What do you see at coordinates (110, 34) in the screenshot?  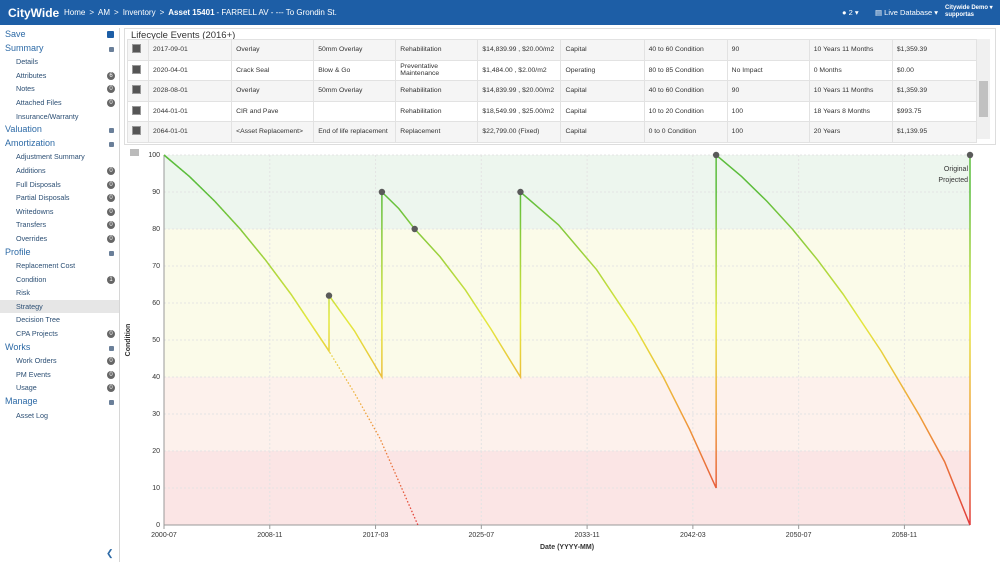 I see `save-icon` at bounding box center [110, 34].